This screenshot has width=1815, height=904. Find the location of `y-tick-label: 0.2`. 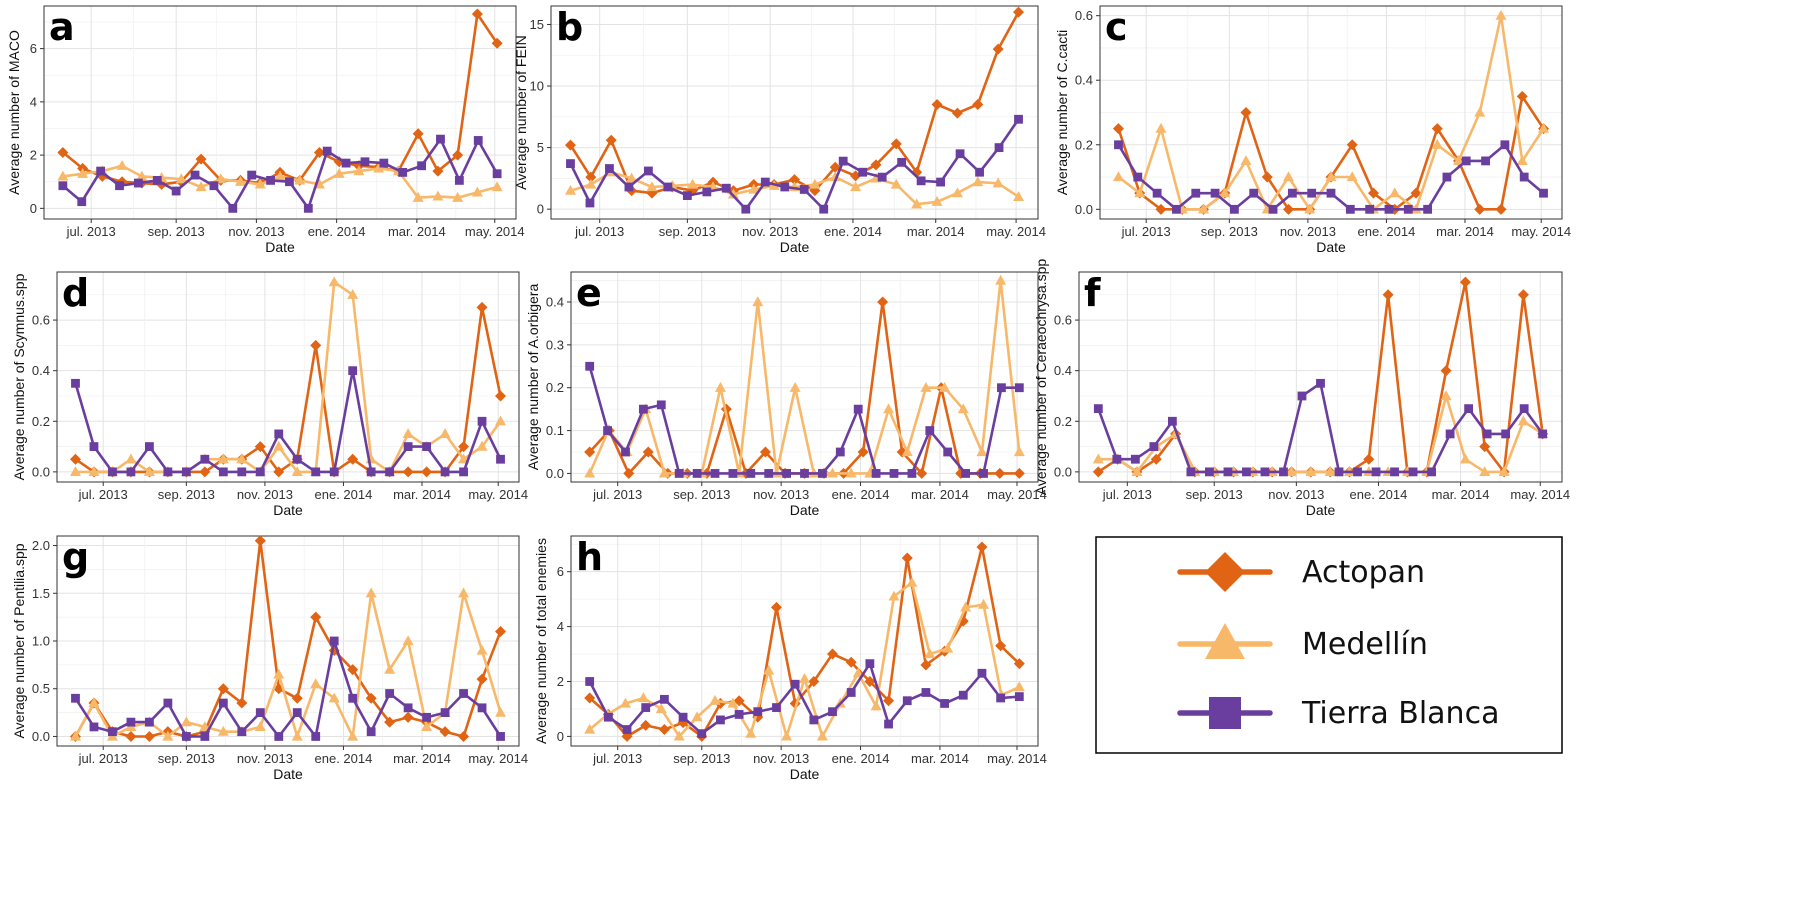

y-tick-label: 0.2 is located at coordinates (555, 387).